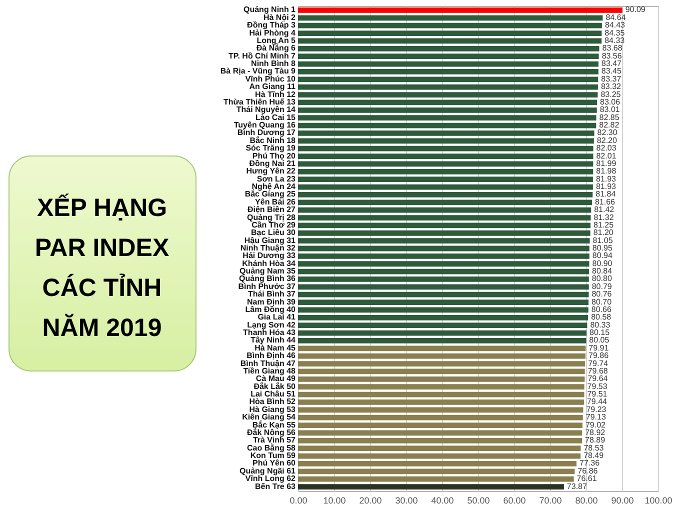  What do you see at coordinates (601, 309) in the screenshot?
I see `data-label: 80.66` at bounding box center [601, 309].